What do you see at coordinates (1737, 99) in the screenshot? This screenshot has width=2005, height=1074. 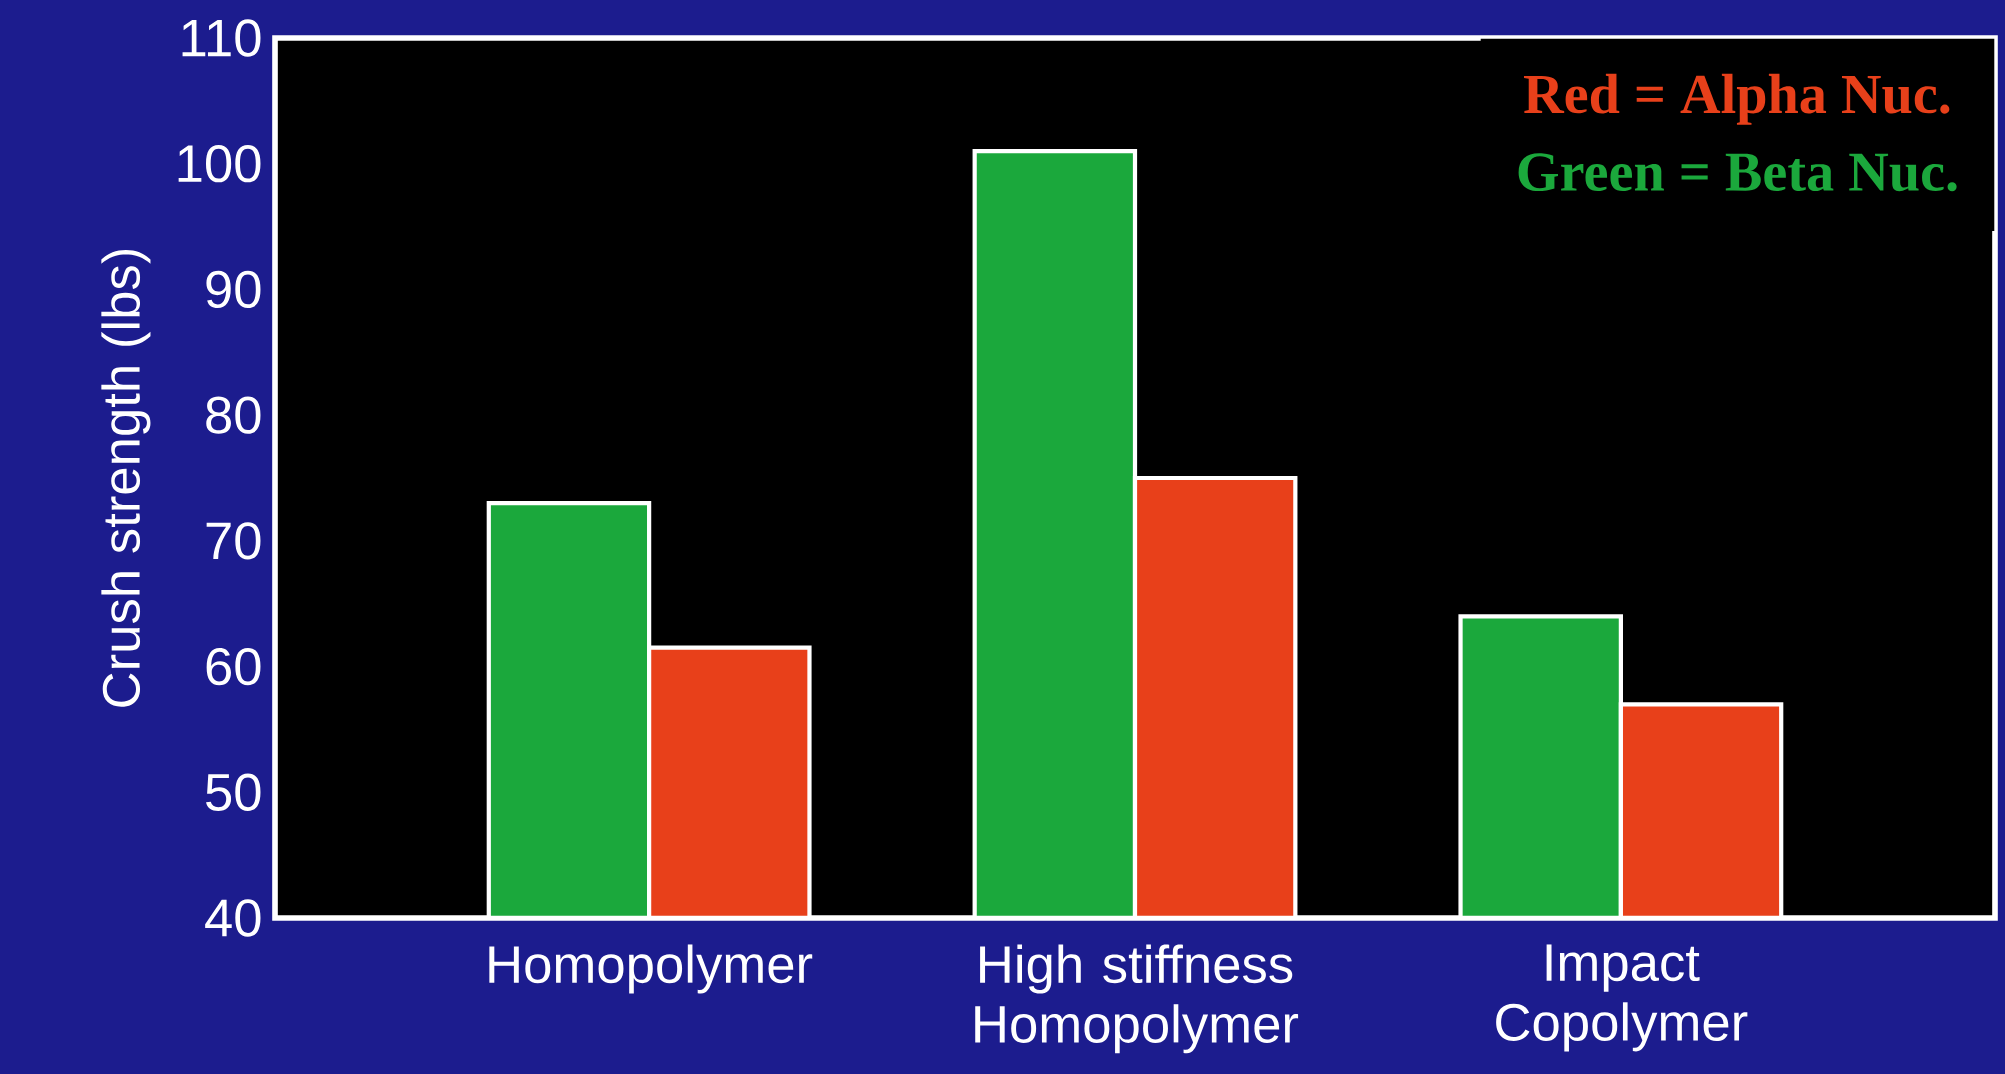 I see `text: Red = Alpha Nuc.` at bounding box center [1737, 99].